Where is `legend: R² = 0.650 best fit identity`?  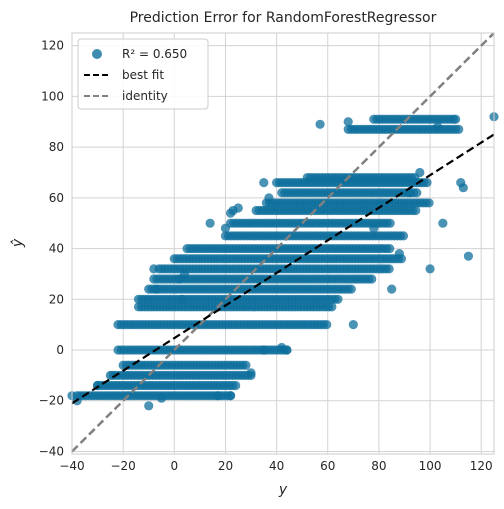
legend: R² = 0.650 best fit identity is located at coordinates (143, 74).